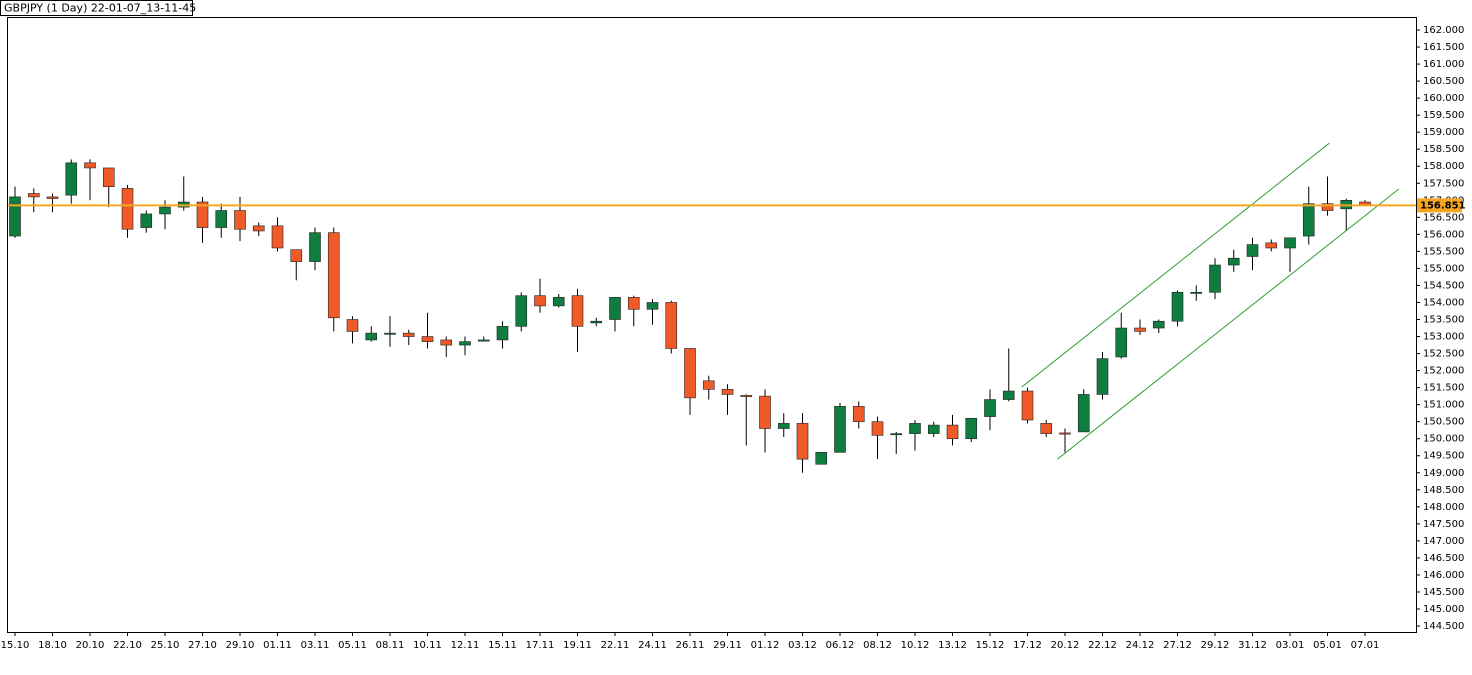 The width and height of the screenshot is (1472, 675). What do you see at coordinates (915, 645) in the screenshot?
I see `x-tick-label: 10.12` at bounding box center [915, 645].